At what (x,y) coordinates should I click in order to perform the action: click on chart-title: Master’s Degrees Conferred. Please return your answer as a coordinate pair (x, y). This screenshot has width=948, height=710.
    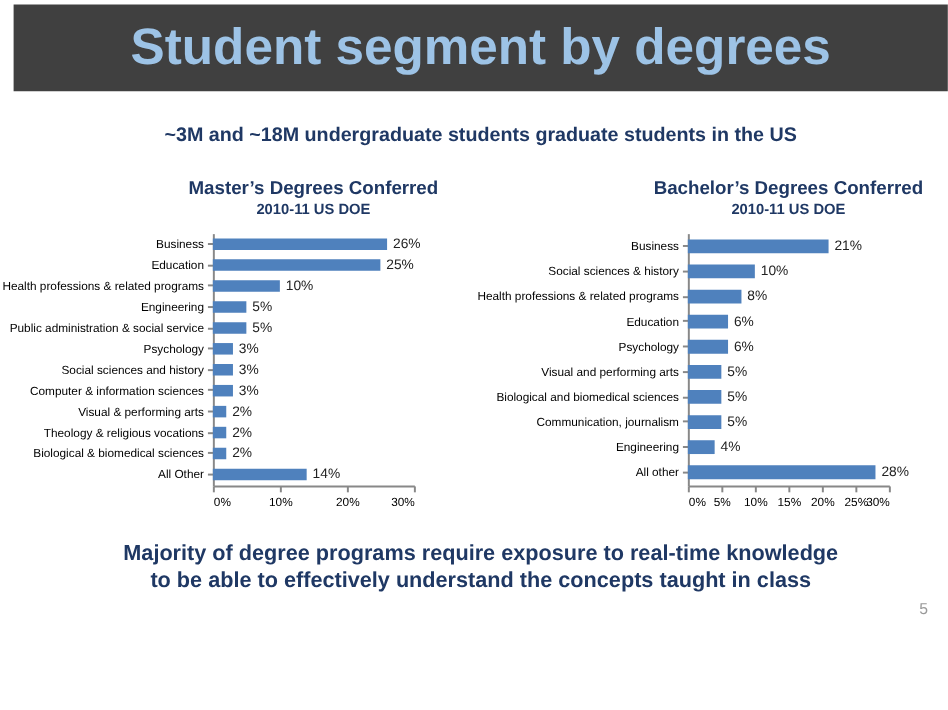
    Looking at the image, I should click on (313, 187).